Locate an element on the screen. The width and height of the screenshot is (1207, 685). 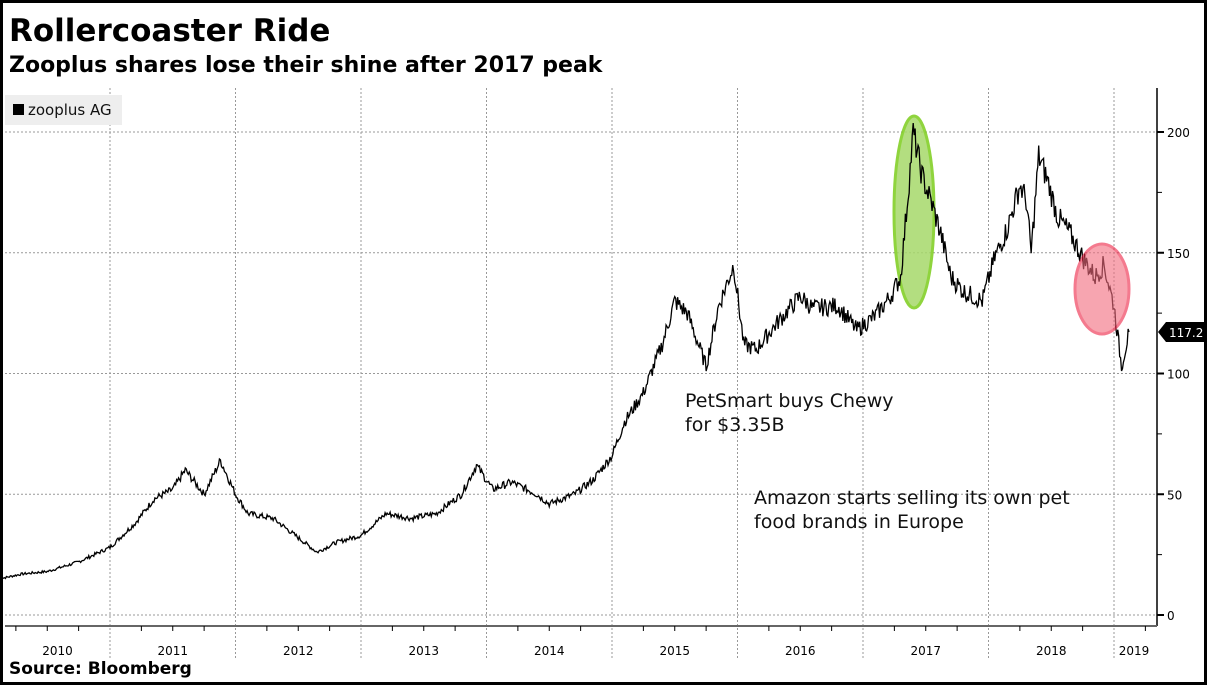
chart-title: Rollercoaster Ride is located at coordinates (170, 31).